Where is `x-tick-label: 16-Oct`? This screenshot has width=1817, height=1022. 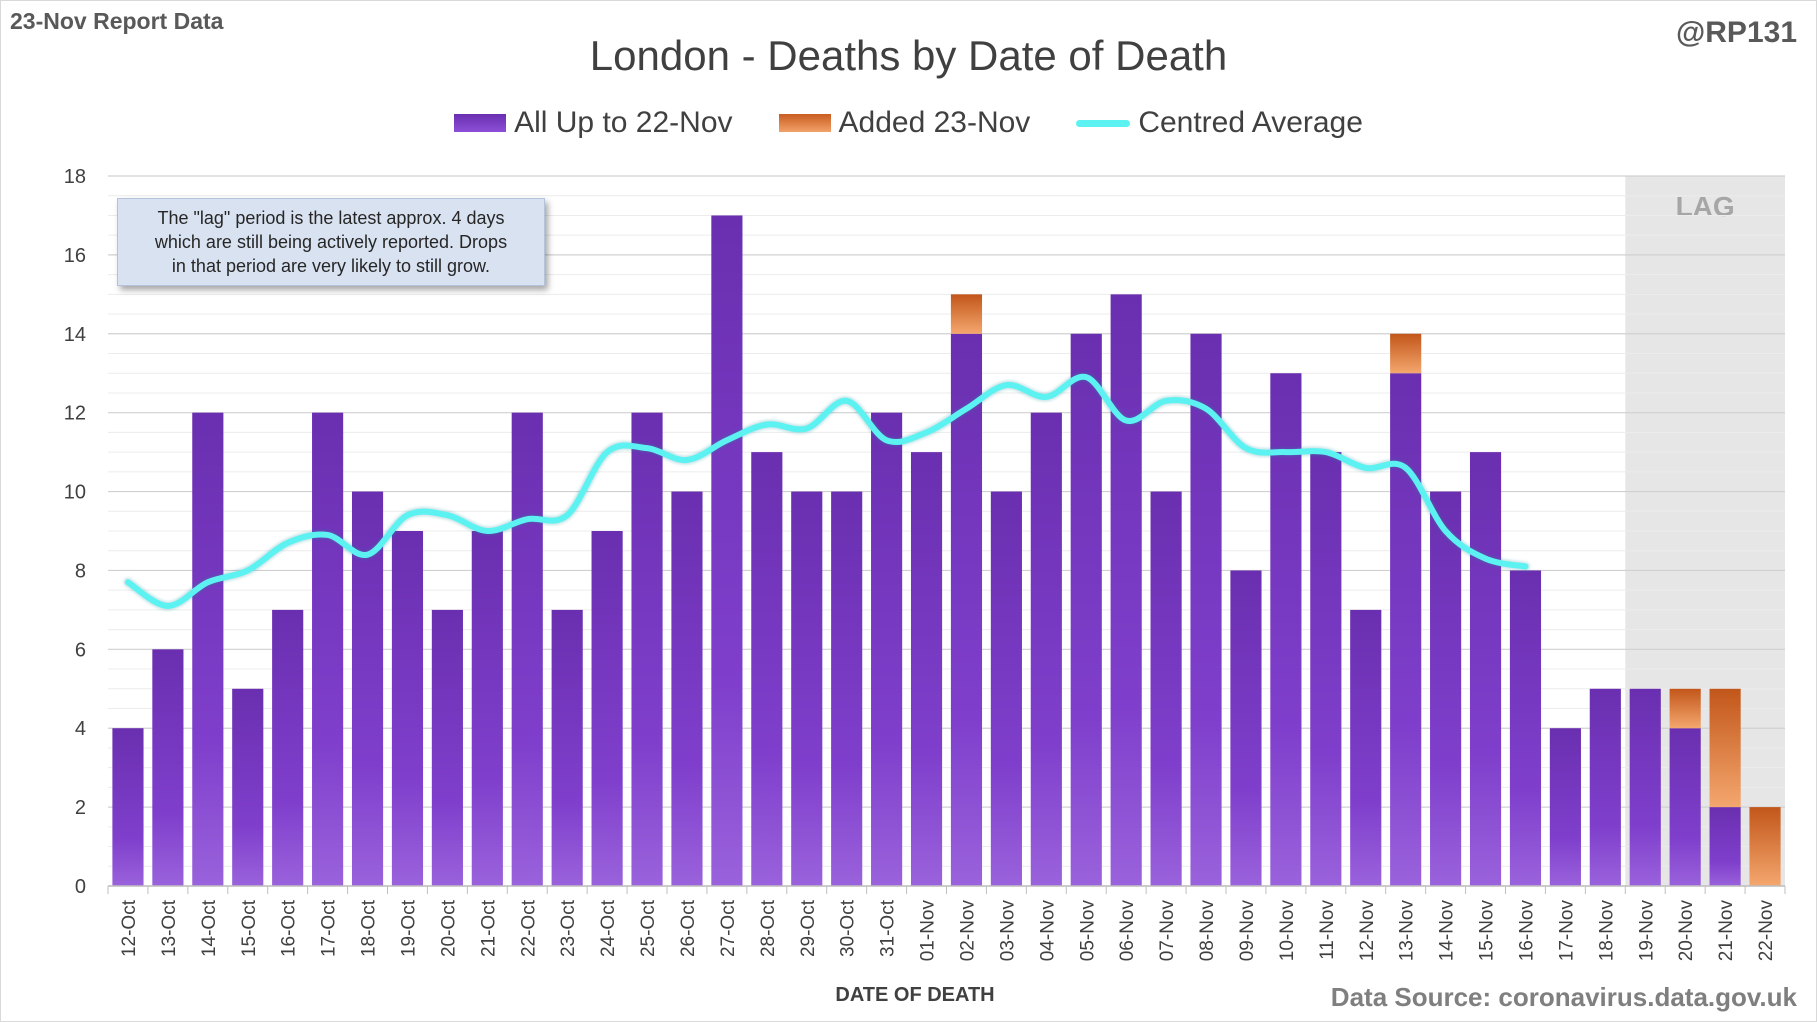
x-tick-label: 16-Oct is located at coordinates (289, 928).